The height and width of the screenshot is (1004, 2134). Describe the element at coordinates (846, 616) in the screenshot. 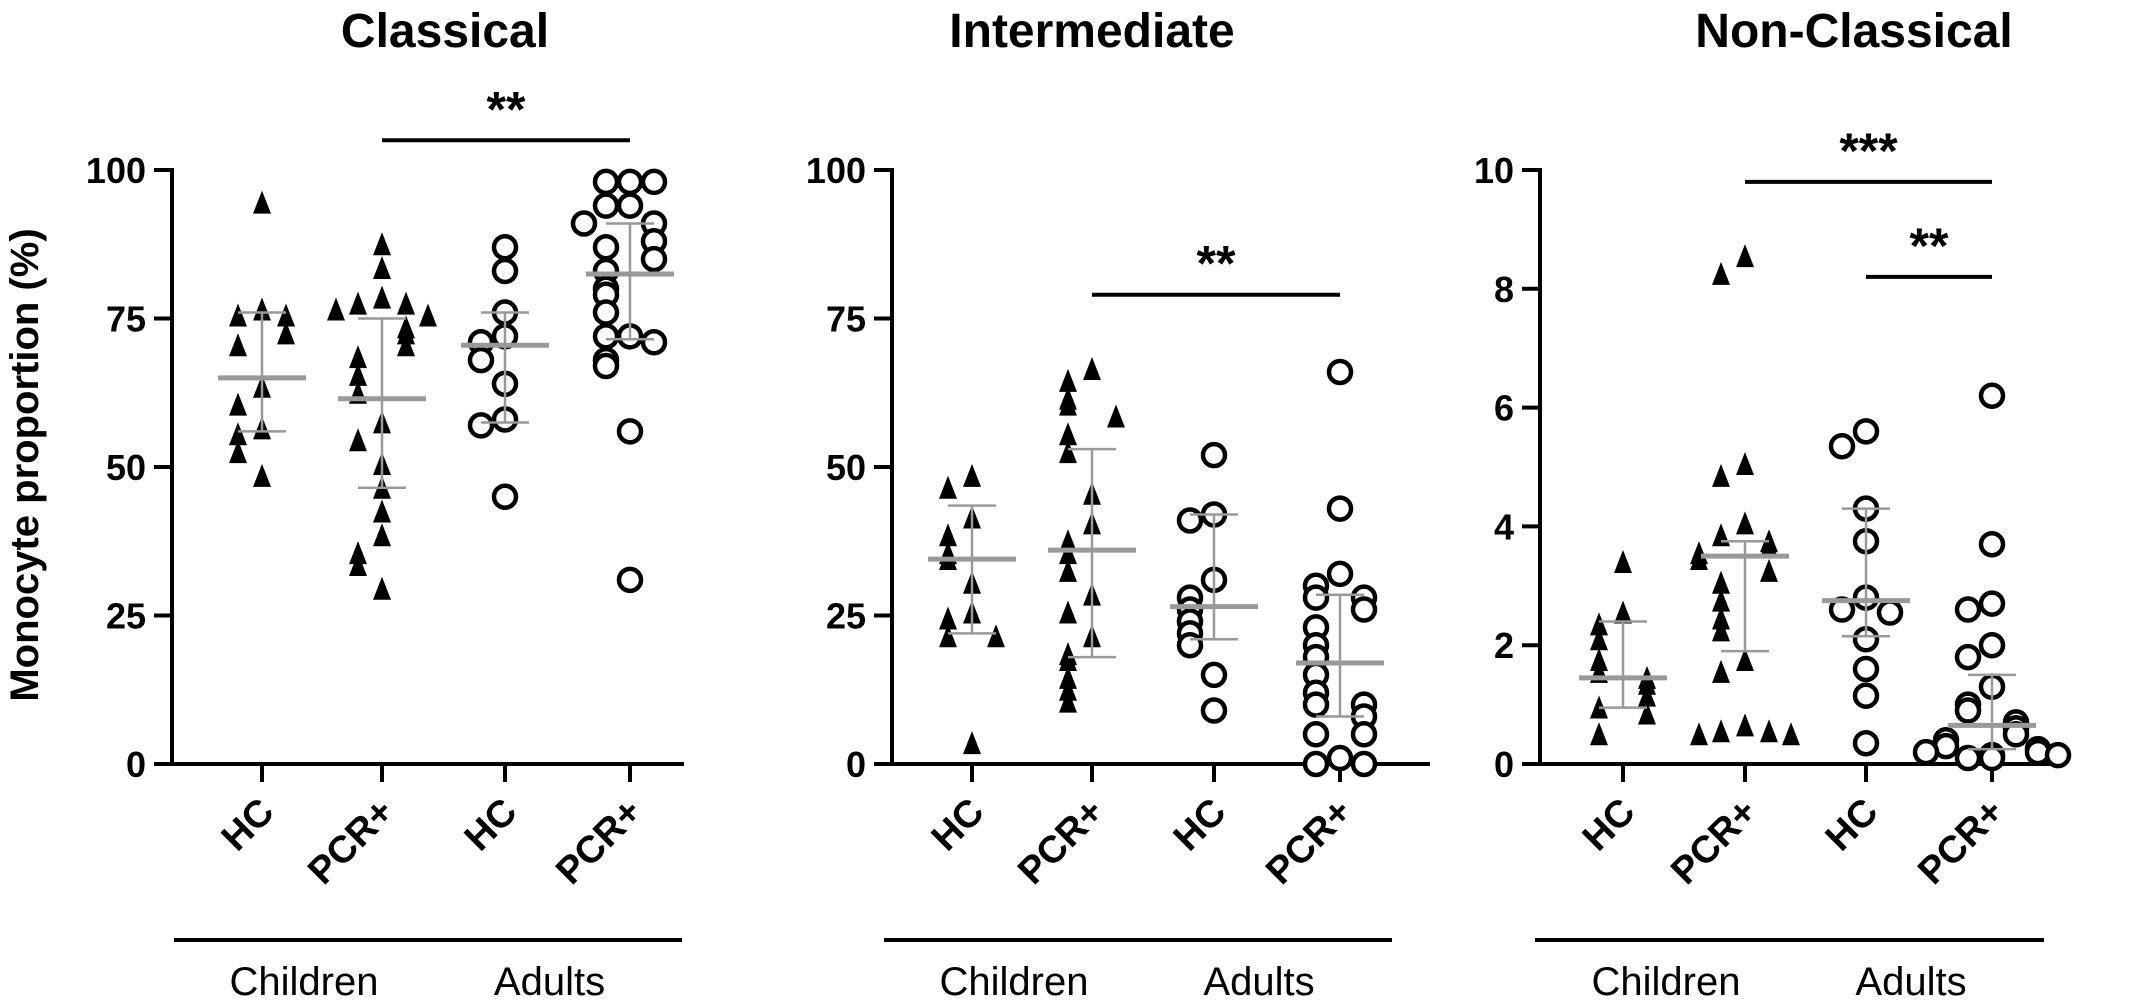

I see `y-tick-label: 25` at that location.